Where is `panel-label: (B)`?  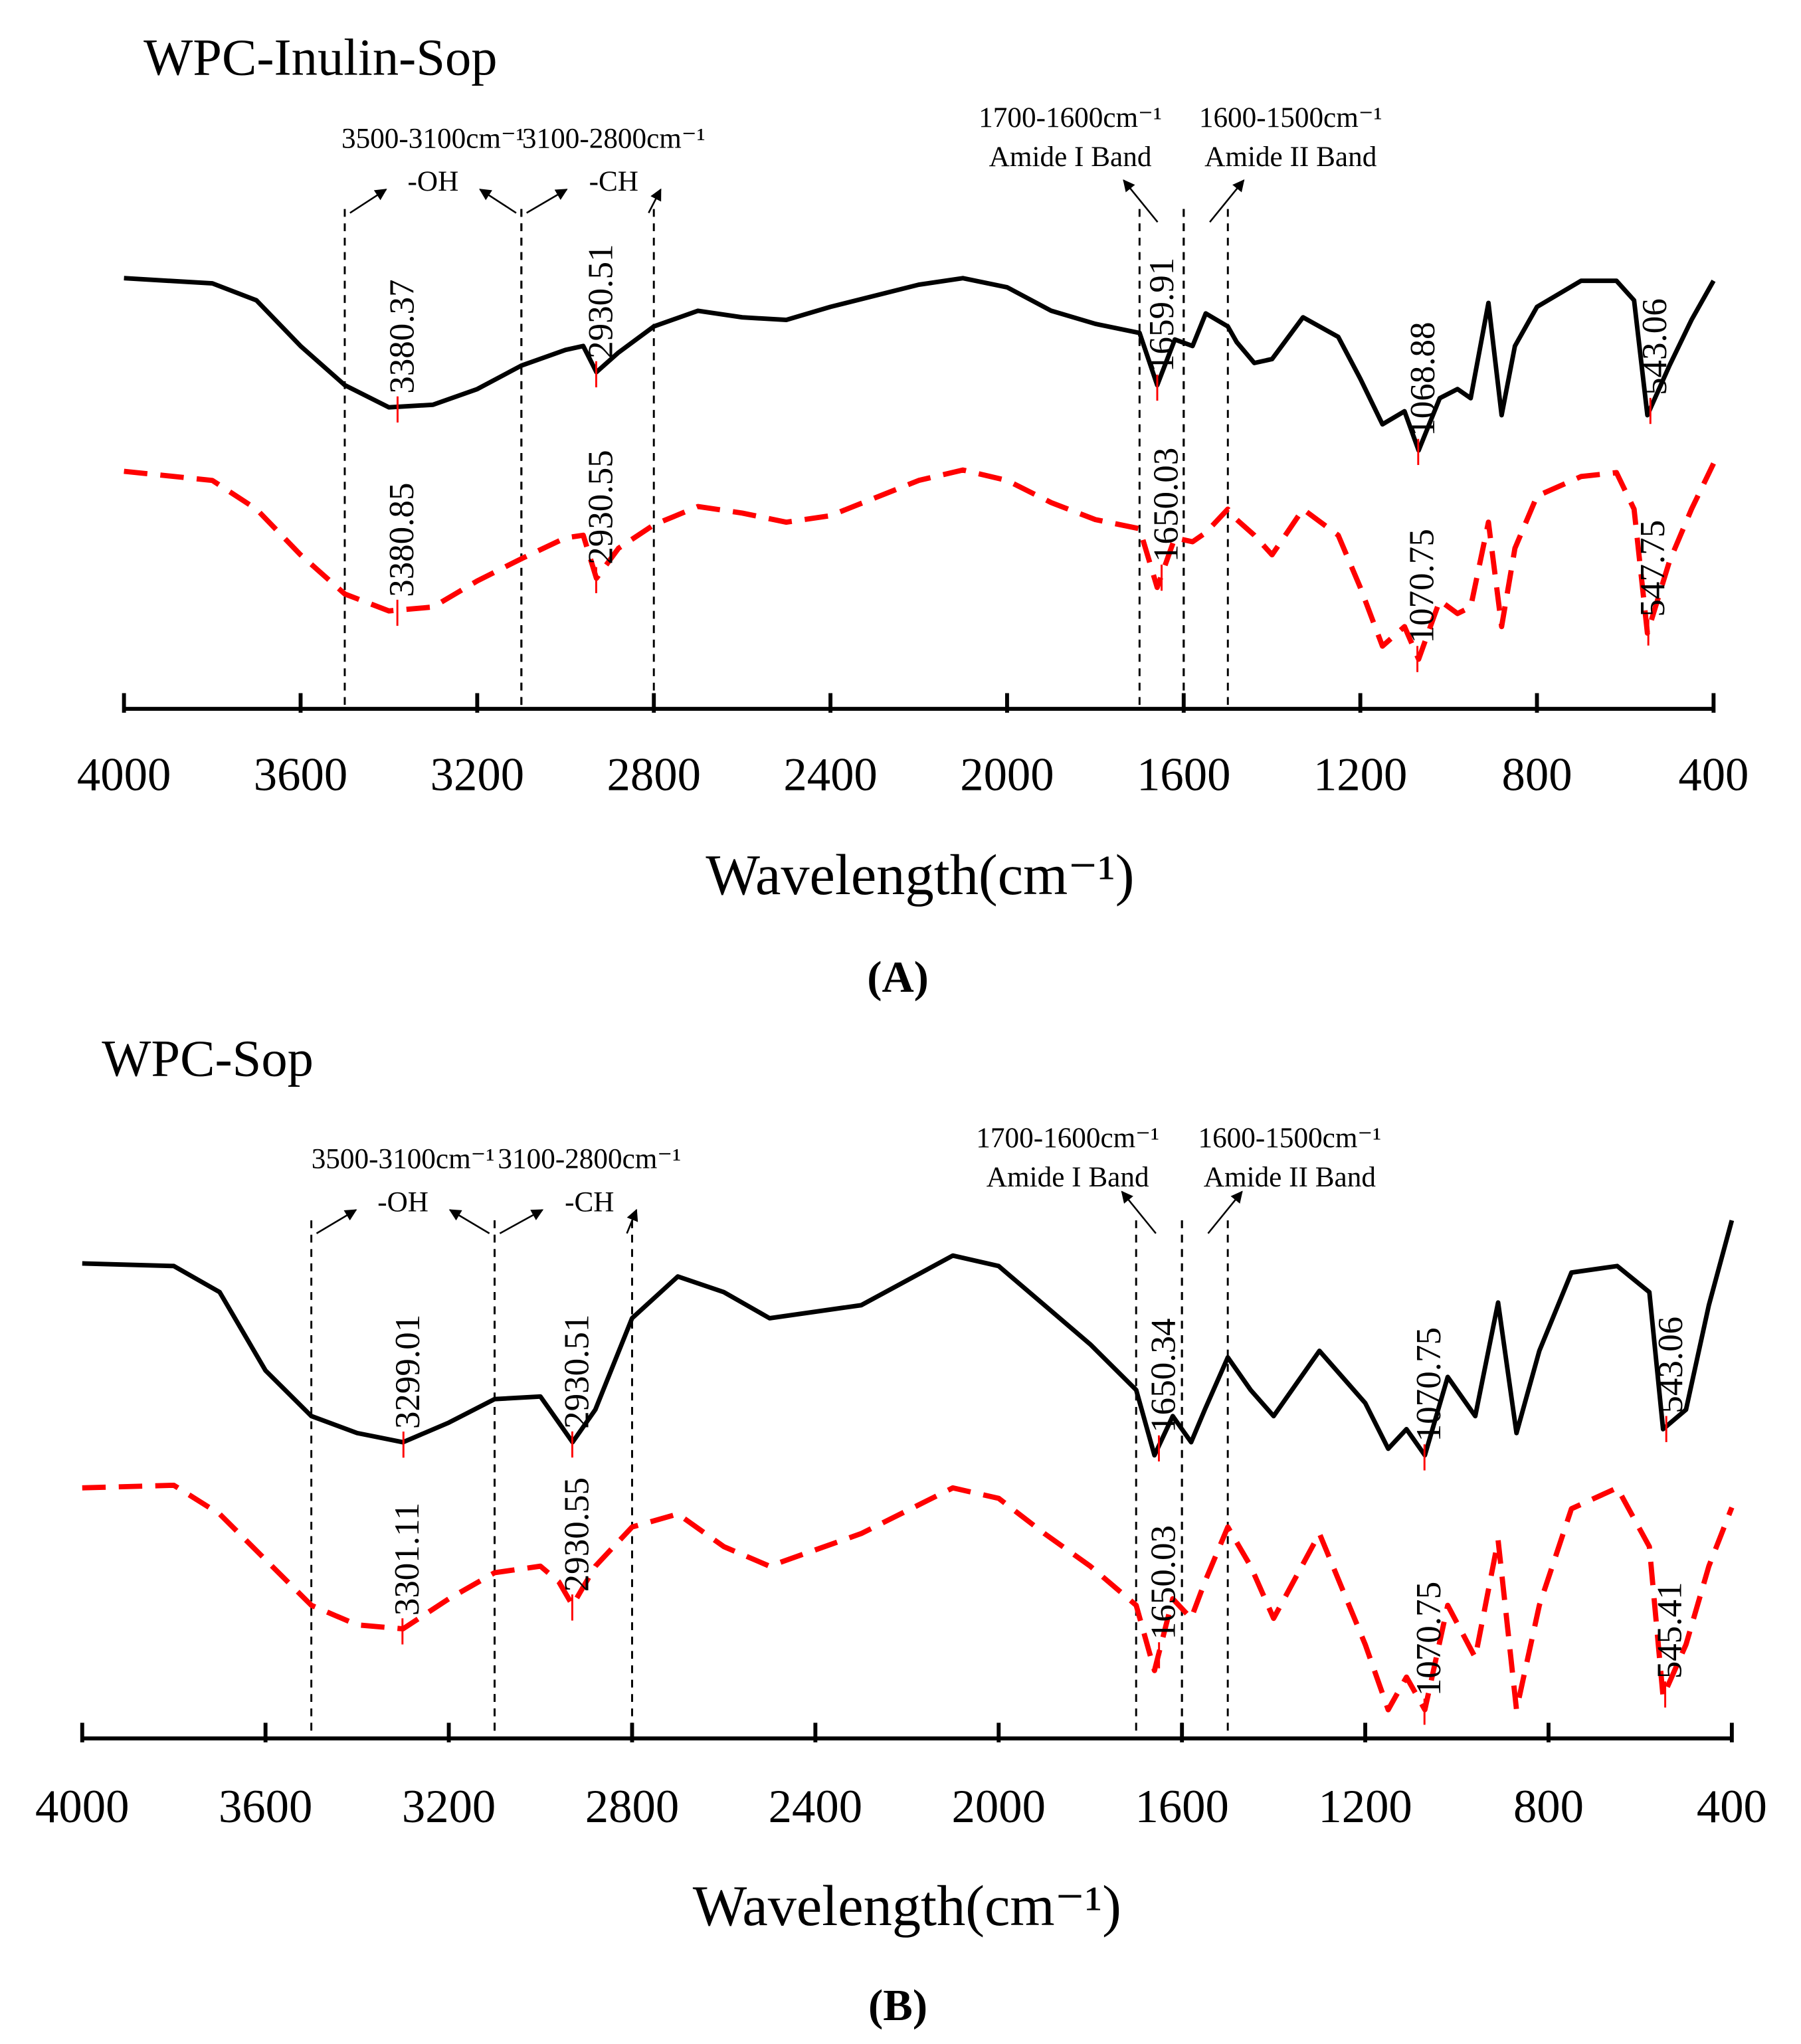 panel-label: (B) is located at coordinates (897, 2006).